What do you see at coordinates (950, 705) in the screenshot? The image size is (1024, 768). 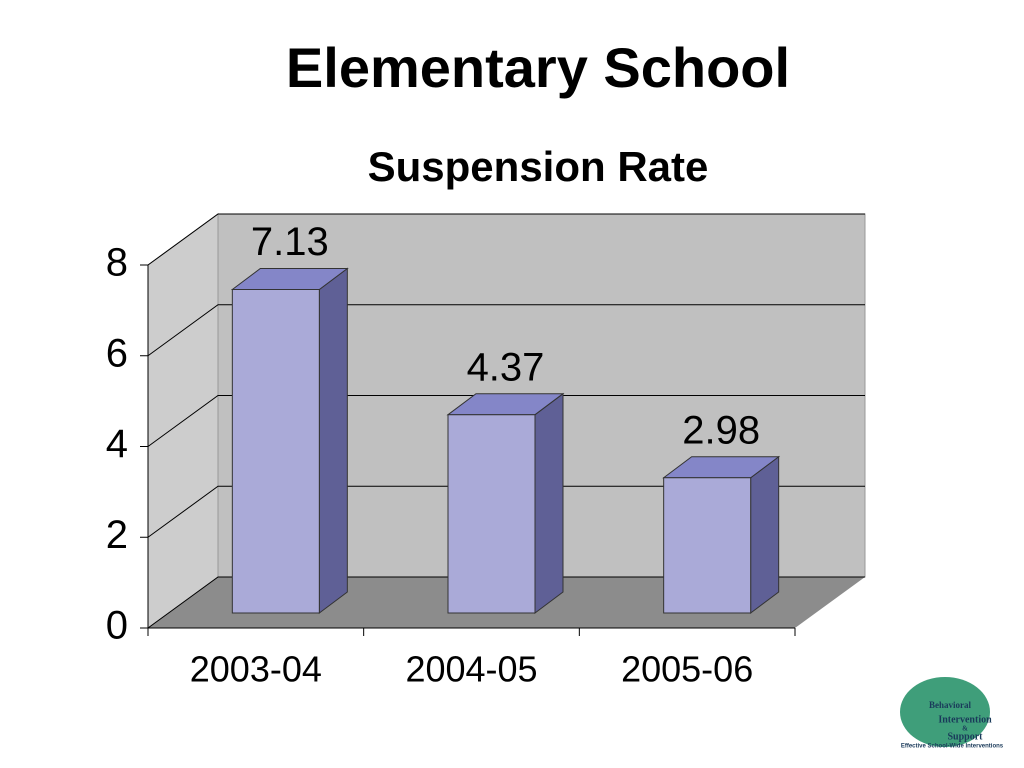 I see `logo-text: Behavioral` at bounding box center [950, 705].